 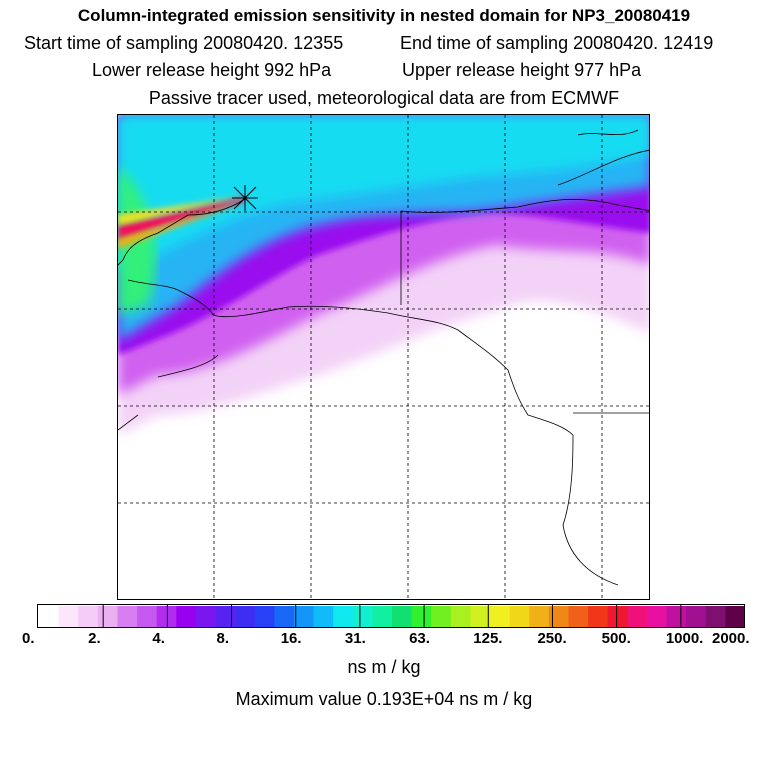 I want to click on field-cyan, so click(x=383, y=195).